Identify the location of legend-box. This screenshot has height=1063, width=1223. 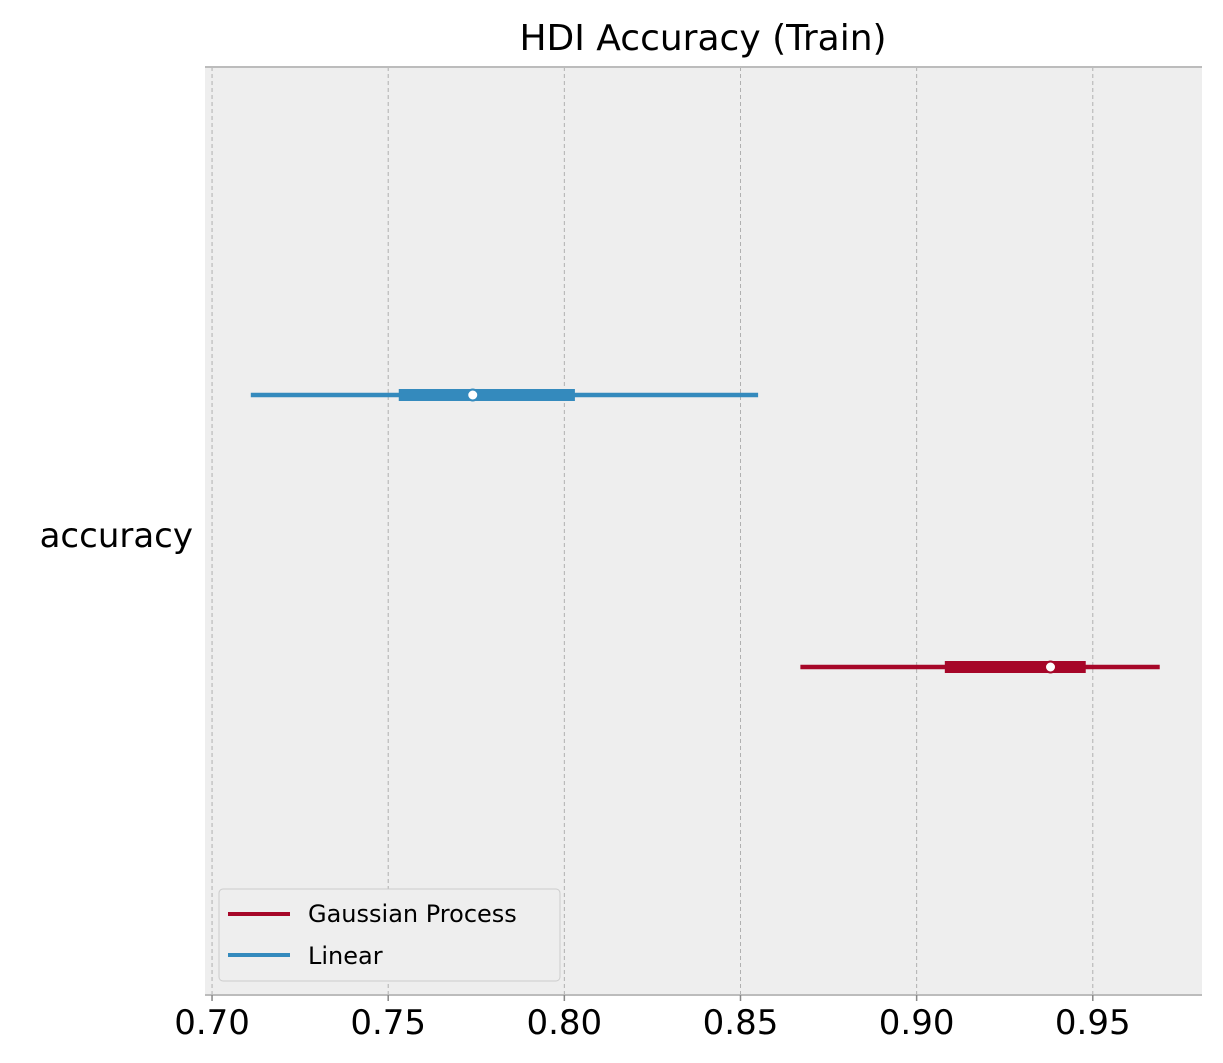
(389, 935).